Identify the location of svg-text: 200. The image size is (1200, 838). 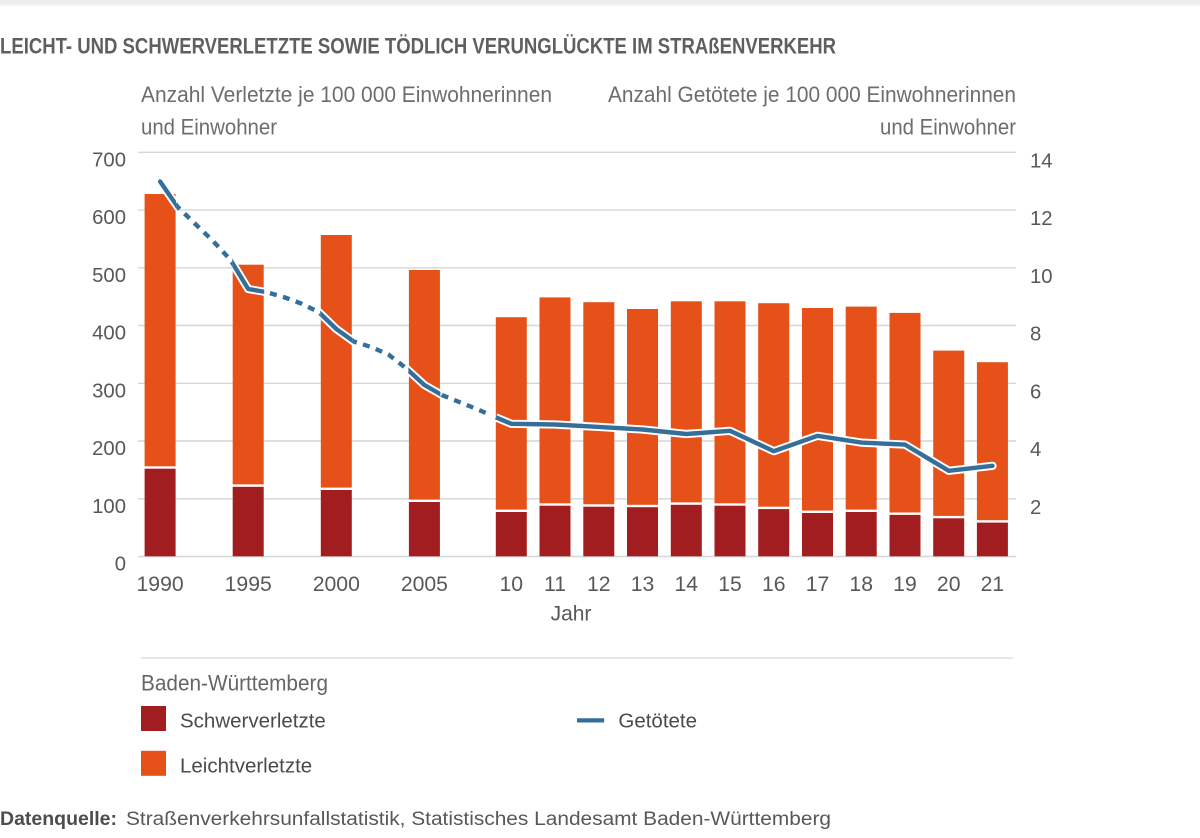
(109, 449).